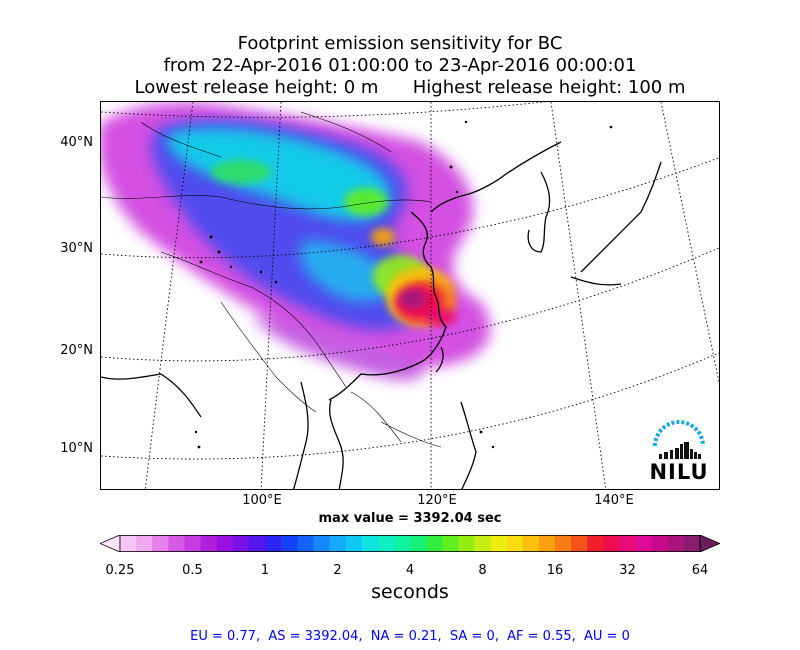  What do you see at coordinates (700, 570) in the screenshot?
I see `colorbar-tick-label: 64` at bounding box center [700, 570].